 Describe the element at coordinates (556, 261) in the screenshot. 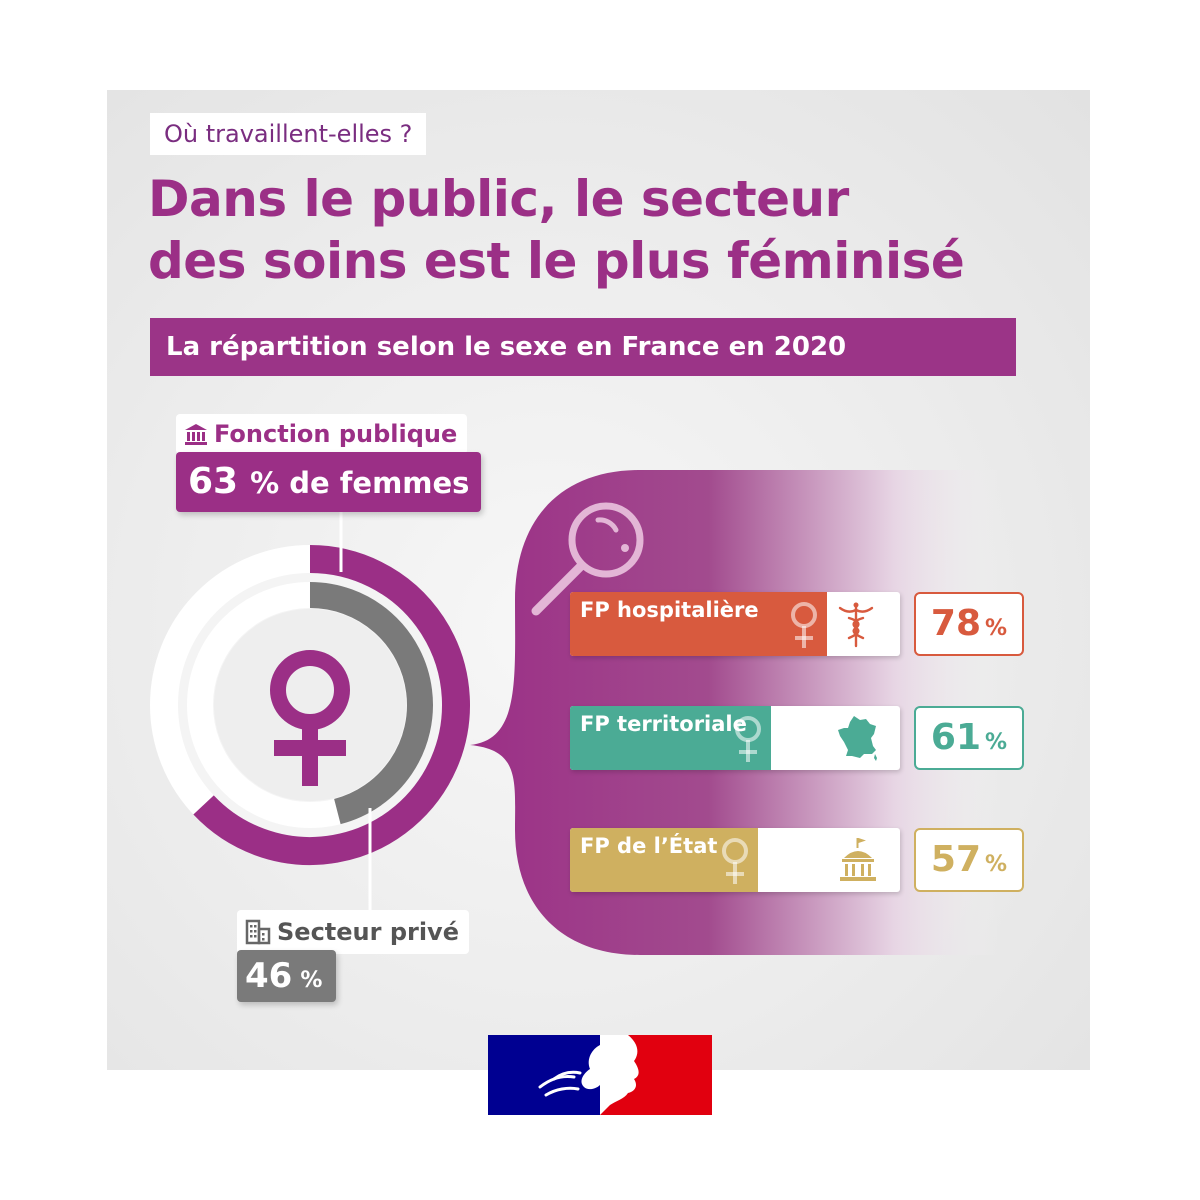

I see `title-line-2: des soins est le plus féminisé` at that location.